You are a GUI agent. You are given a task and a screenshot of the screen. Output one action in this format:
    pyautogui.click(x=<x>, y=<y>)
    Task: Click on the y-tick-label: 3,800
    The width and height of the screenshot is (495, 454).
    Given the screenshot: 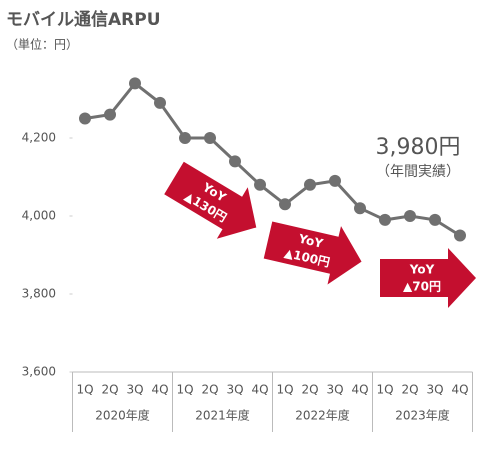 What is the action you would take?
    pyautogui.click(x=39, y=294)
    